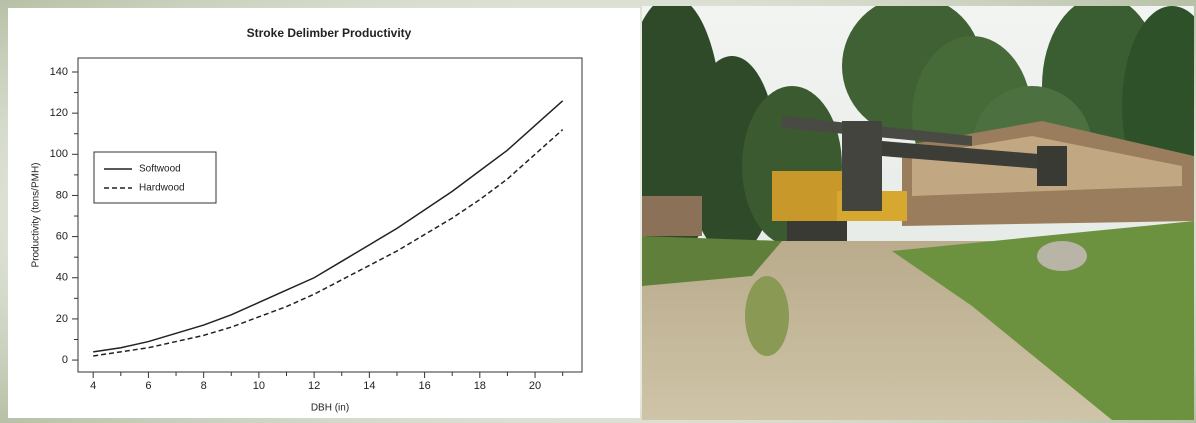 This screenshot has height=423, width=1196. I want to click on y-tick-label: 80, so click(62, 195).